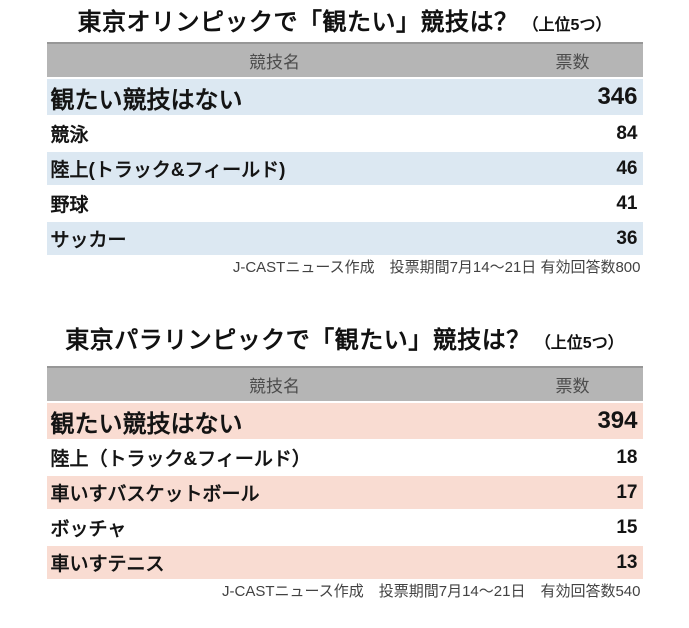 Image resolution: width=689 pixels, height=628 pixels. I want to click on vote-count-cell: 17, so click(627, 492).